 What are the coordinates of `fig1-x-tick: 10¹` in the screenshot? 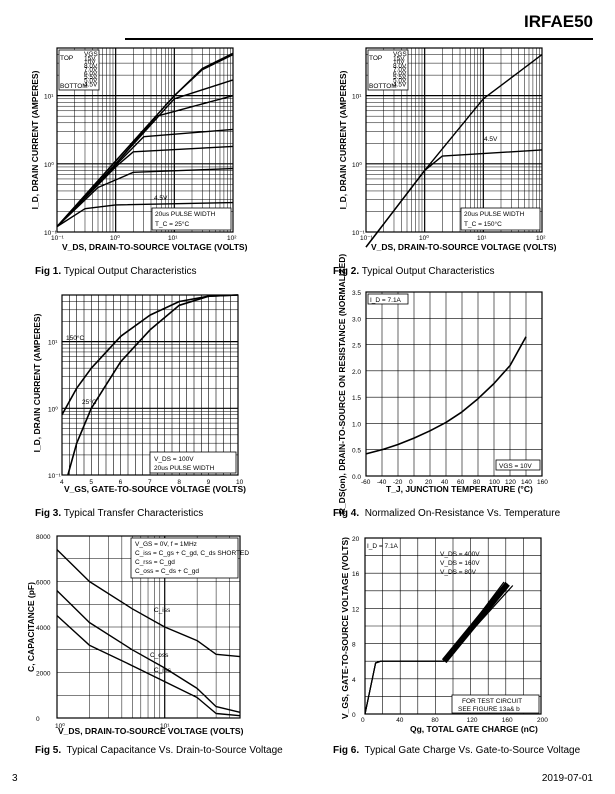 It's located at (173, 238).